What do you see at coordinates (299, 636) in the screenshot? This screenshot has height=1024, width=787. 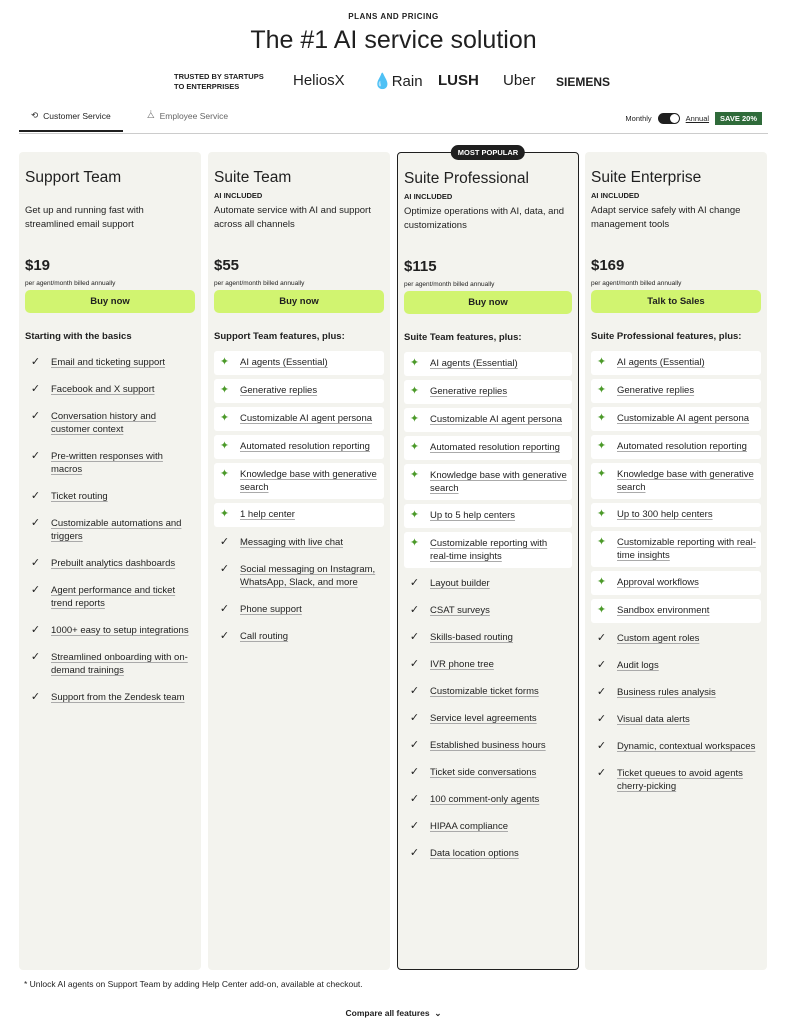 I see `feature-item: ✓ Call routing` at bounding box center [299, 636].